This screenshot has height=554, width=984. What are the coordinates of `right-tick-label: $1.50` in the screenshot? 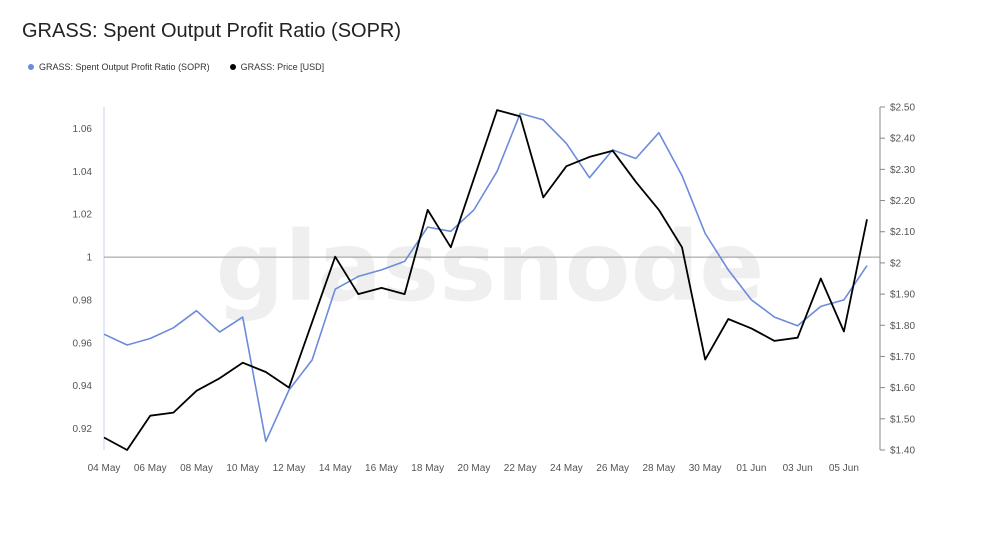 It's located at (902, 419).